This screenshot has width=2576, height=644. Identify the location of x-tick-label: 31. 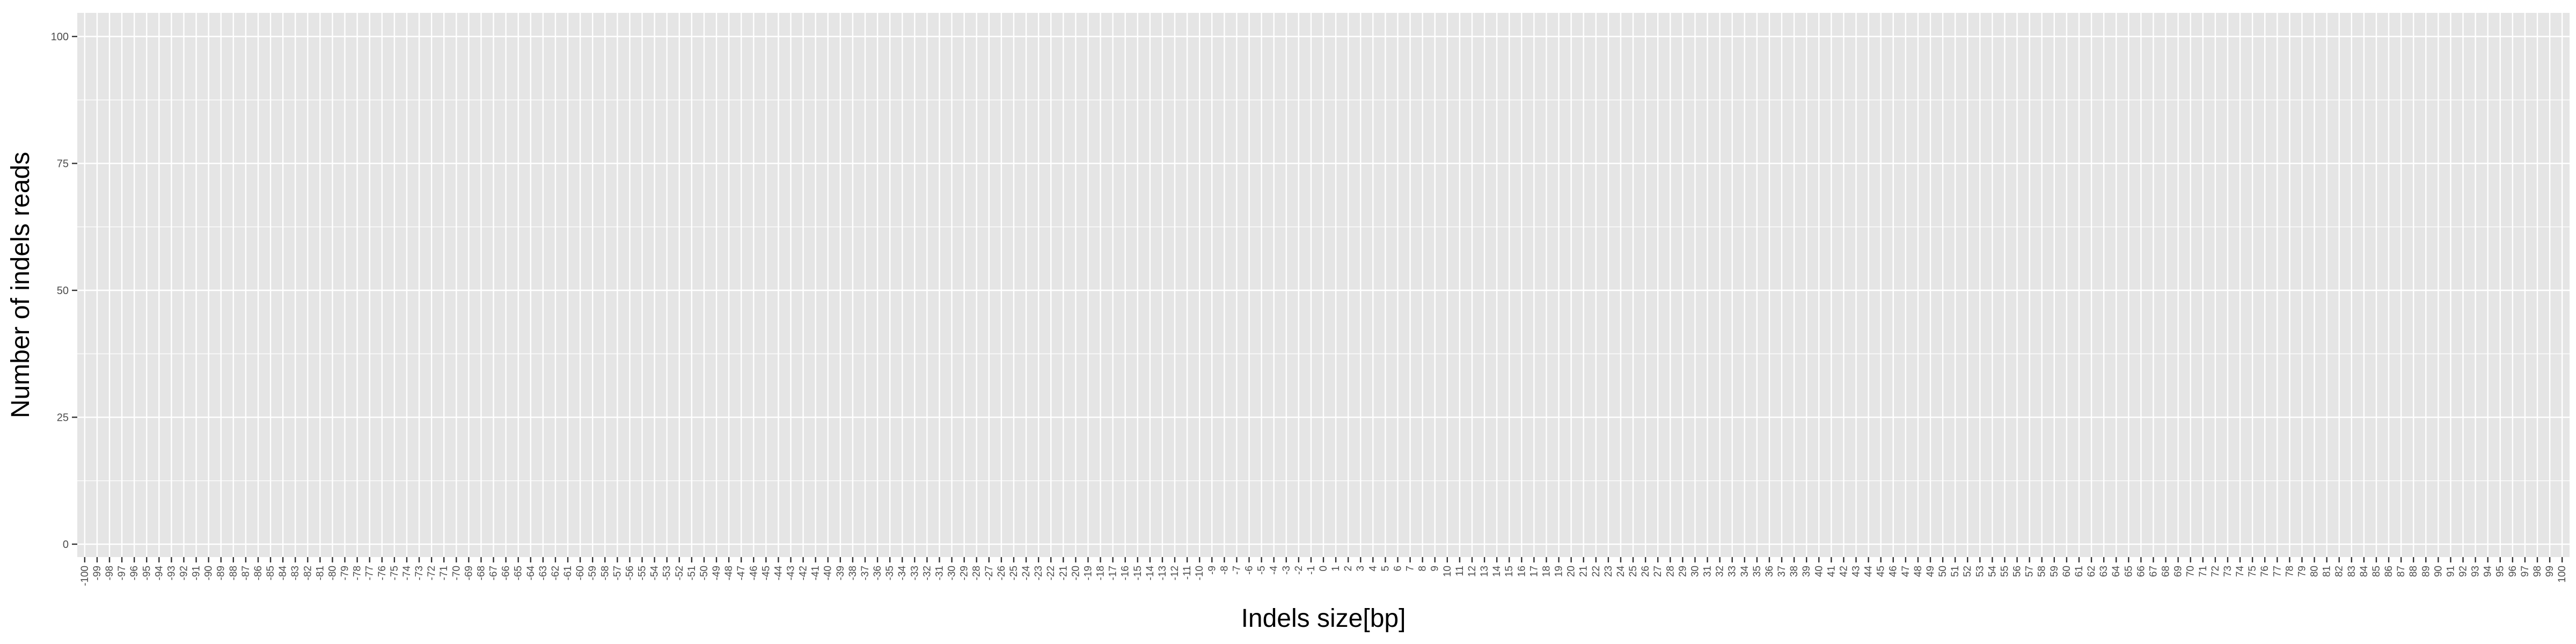
(1708, 571).